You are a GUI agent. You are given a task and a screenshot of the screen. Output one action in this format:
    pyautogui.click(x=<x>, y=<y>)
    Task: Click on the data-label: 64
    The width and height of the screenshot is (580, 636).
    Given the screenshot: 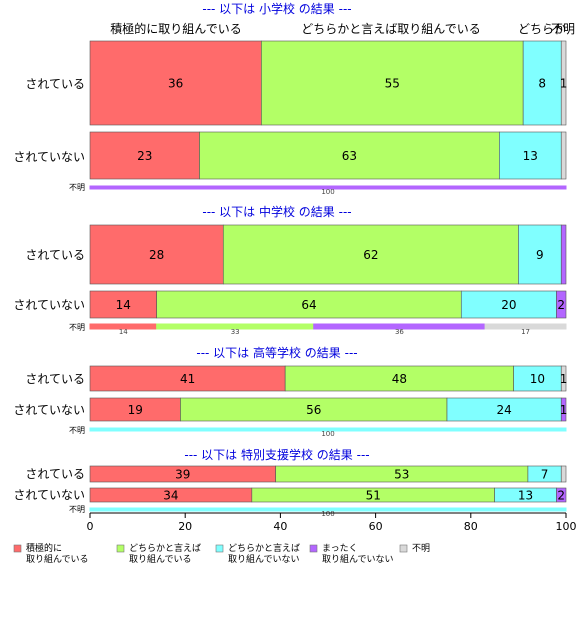 What is the action you would take?
    pyautogui.click(x=308, y=305)
    